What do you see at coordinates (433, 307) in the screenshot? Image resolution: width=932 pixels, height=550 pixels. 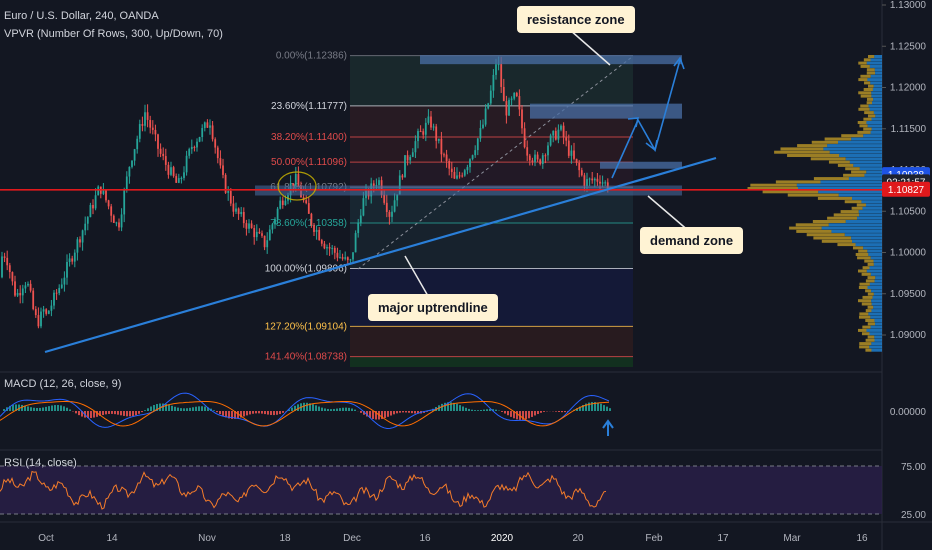 I see `uptrendline-label: major uptrendline` at bounding box center [433, 307].